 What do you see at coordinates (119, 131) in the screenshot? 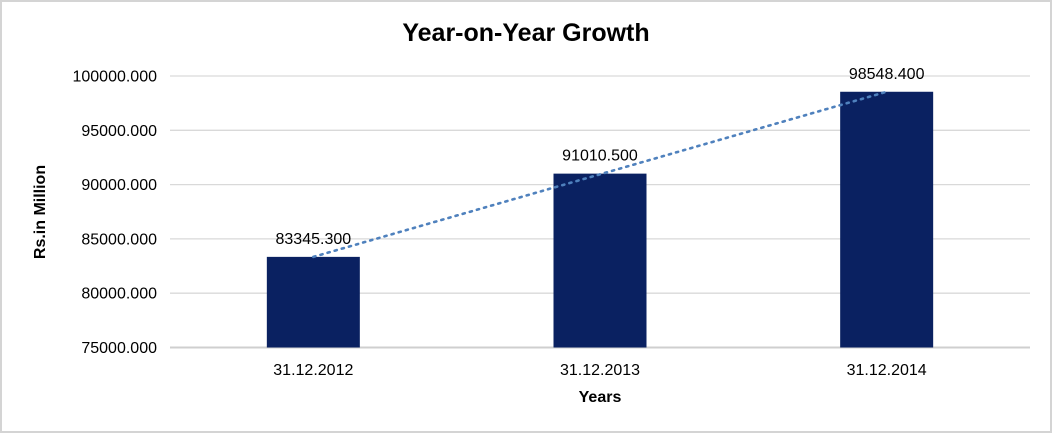
I see `y-tick-label: 95000.000` at bounding box center [119, 131].